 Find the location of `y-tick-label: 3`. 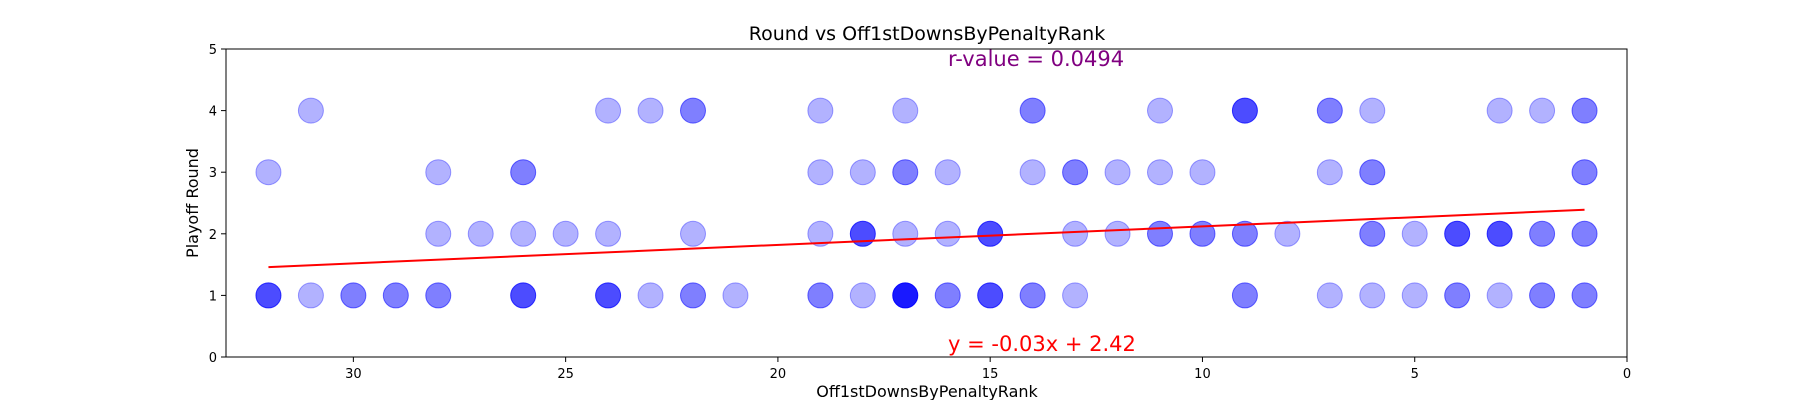

y-tick-label: 3 is located at coordinates (213, 173).